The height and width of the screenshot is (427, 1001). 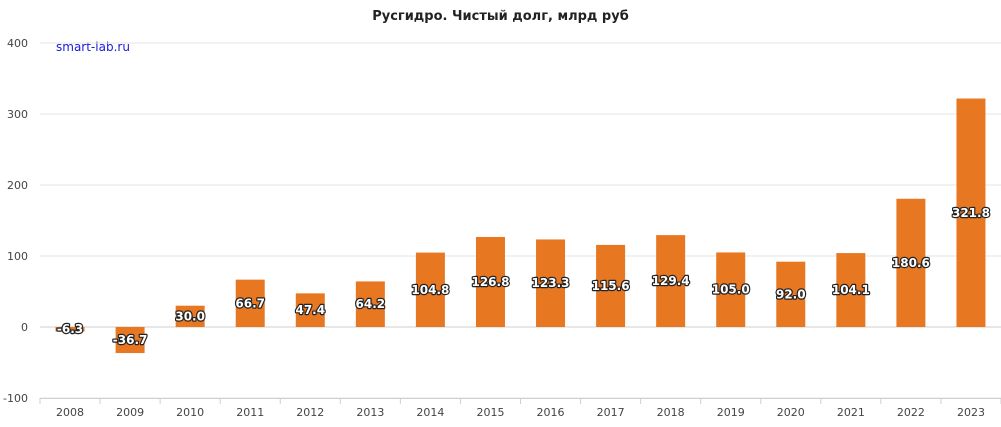 I want to click on data-label: 115.6, so click(x=611, y=286).